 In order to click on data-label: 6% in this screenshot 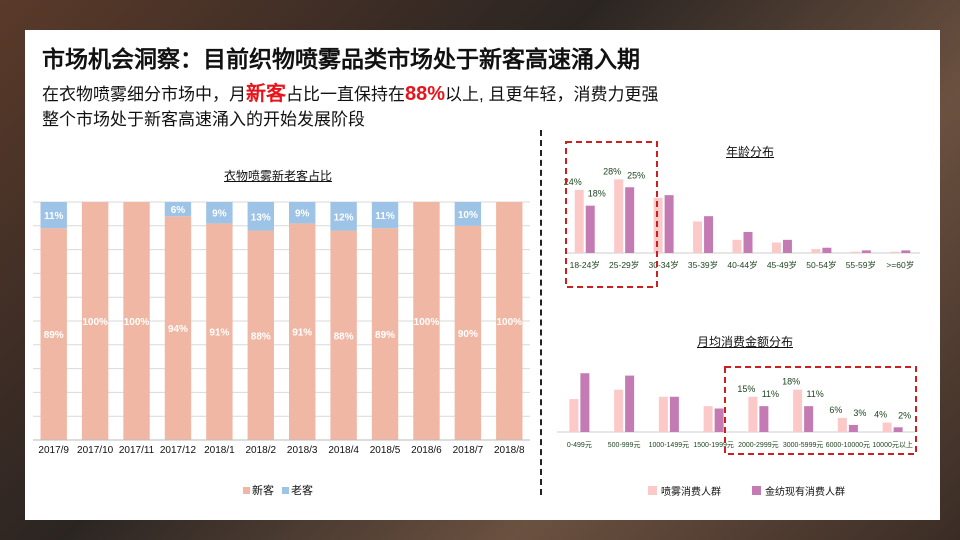, I will do `click(835, 410)`.